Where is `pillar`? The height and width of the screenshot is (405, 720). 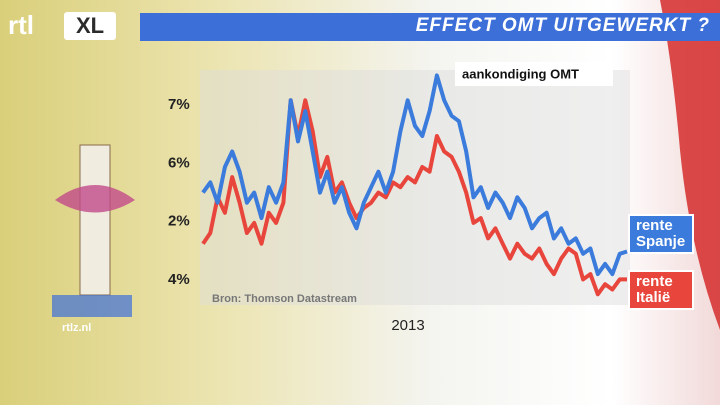 pillar is located at coordinates (95, 220).